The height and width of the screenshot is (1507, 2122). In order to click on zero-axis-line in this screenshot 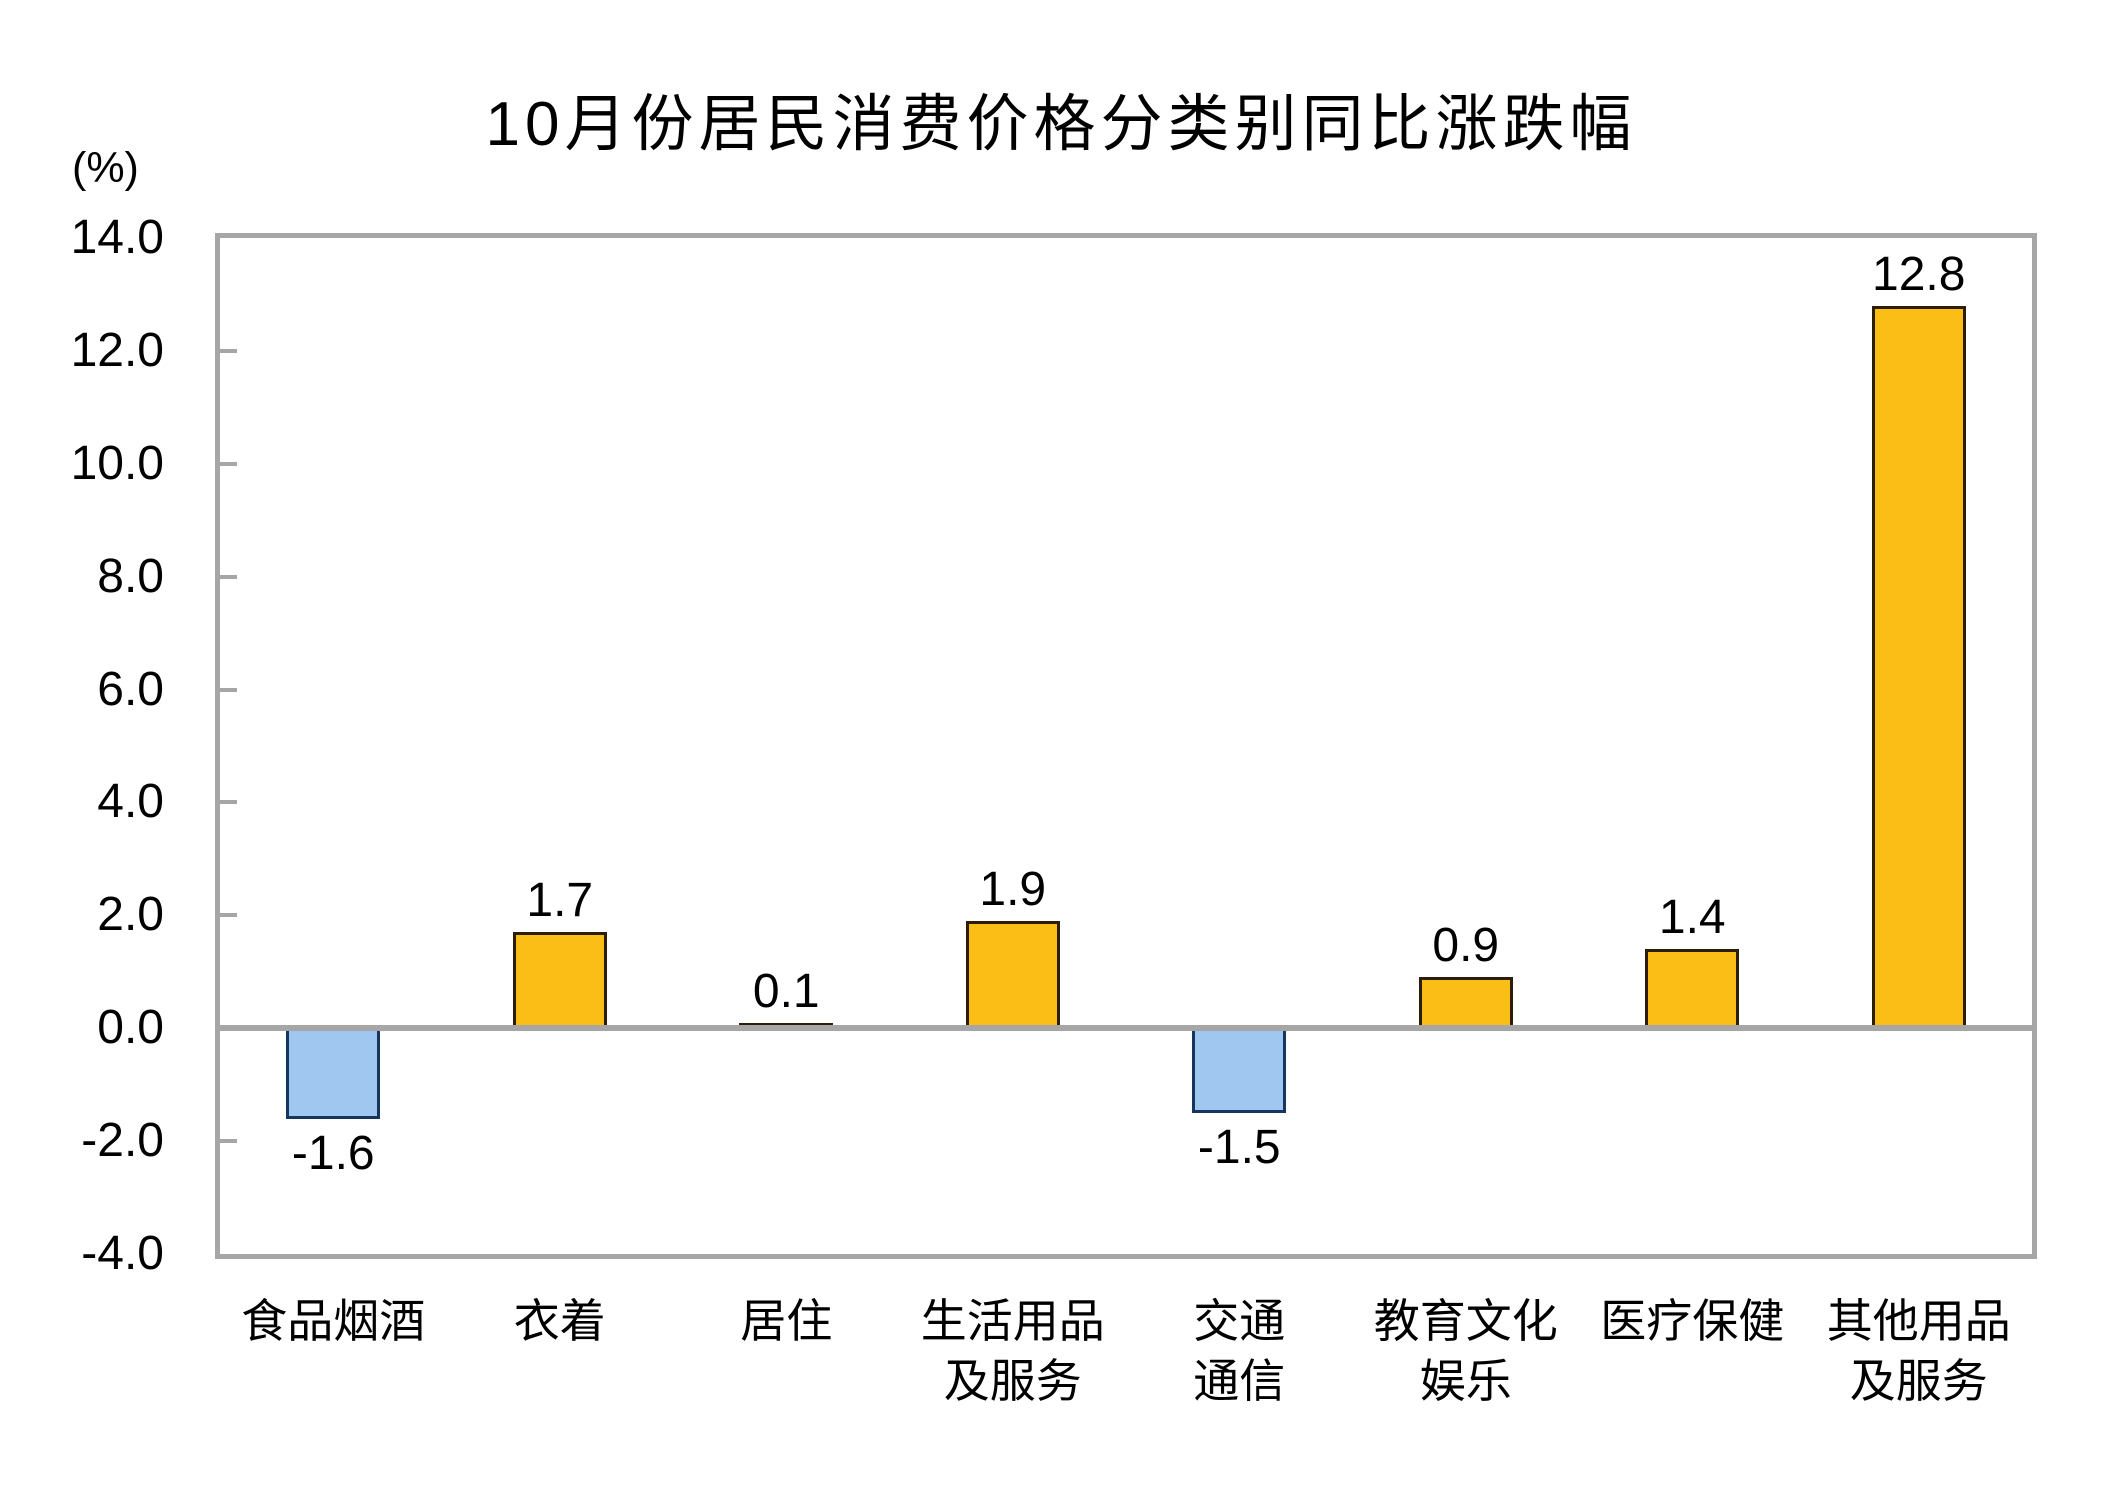, I will do `click(1126, 1028)`.